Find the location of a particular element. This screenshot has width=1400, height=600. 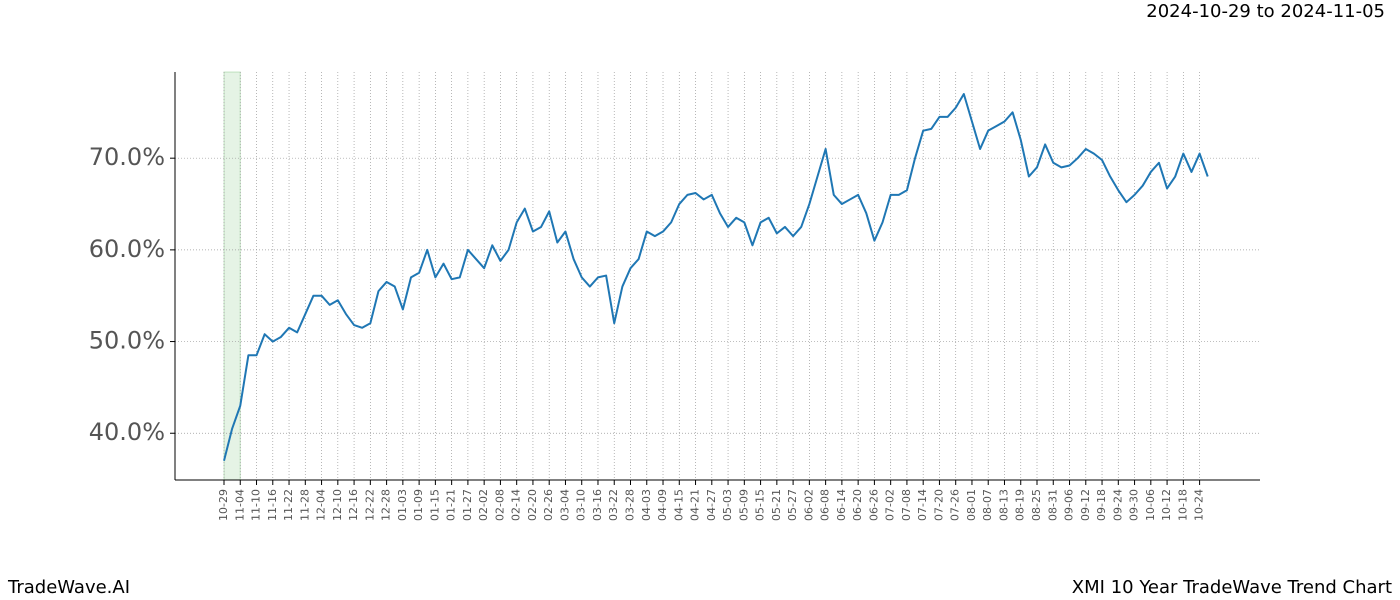

chart-title: XMI 10 Year TradeWave Trend Chart is located at coordinates (1232, 587).